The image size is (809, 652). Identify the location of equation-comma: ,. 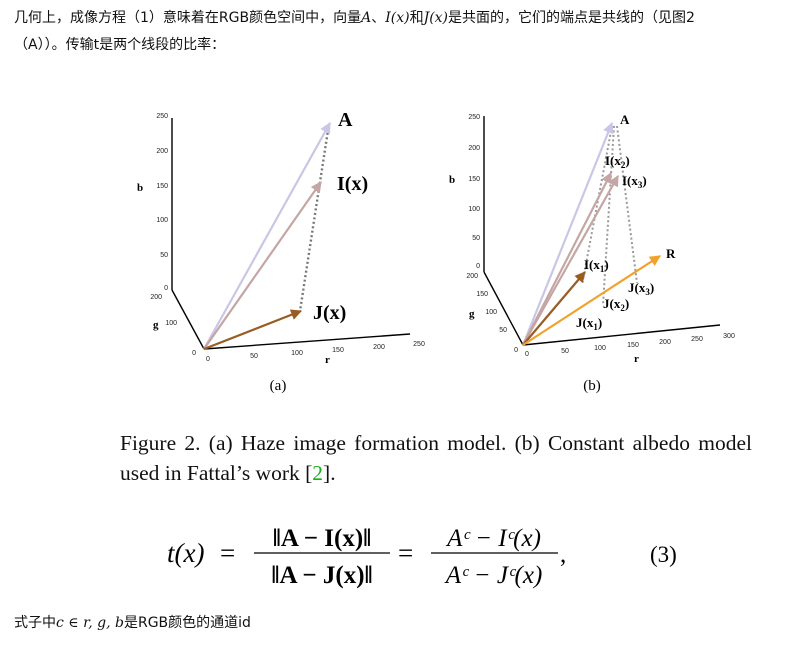
(563, 554).